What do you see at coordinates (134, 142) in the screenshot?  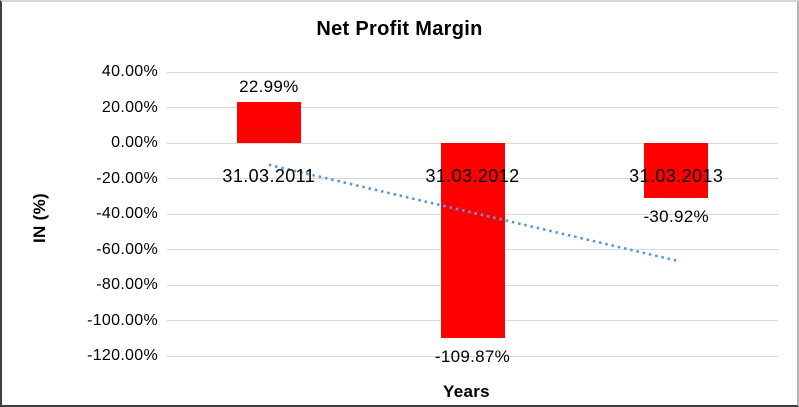 I see `y-tick-label: 0.00%` at bounding box center [134, 142].